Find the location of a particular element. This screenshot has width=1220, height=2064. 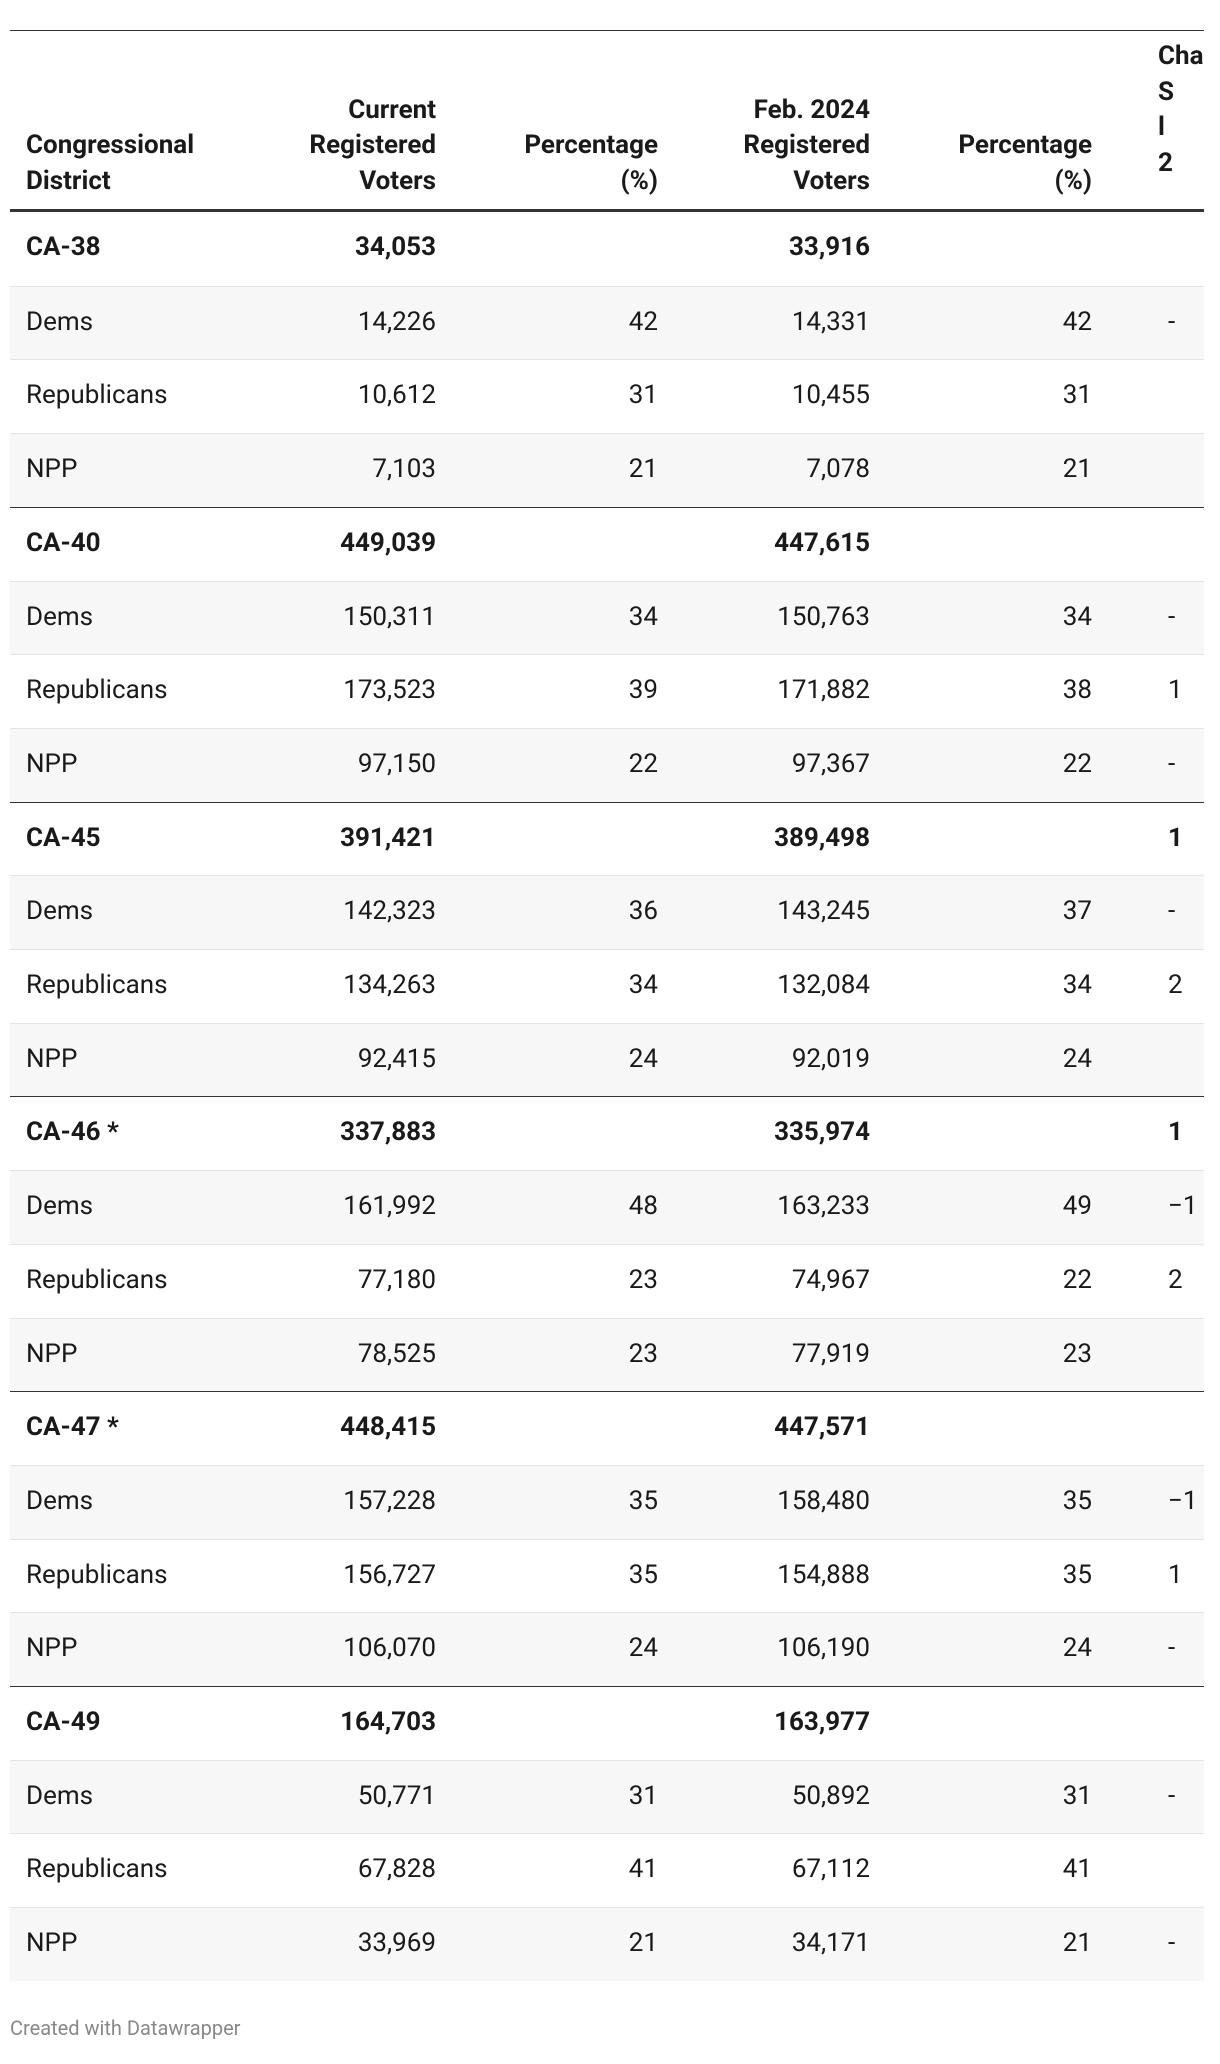

cell-value: 49 is located at coordinates (1077, 1206).